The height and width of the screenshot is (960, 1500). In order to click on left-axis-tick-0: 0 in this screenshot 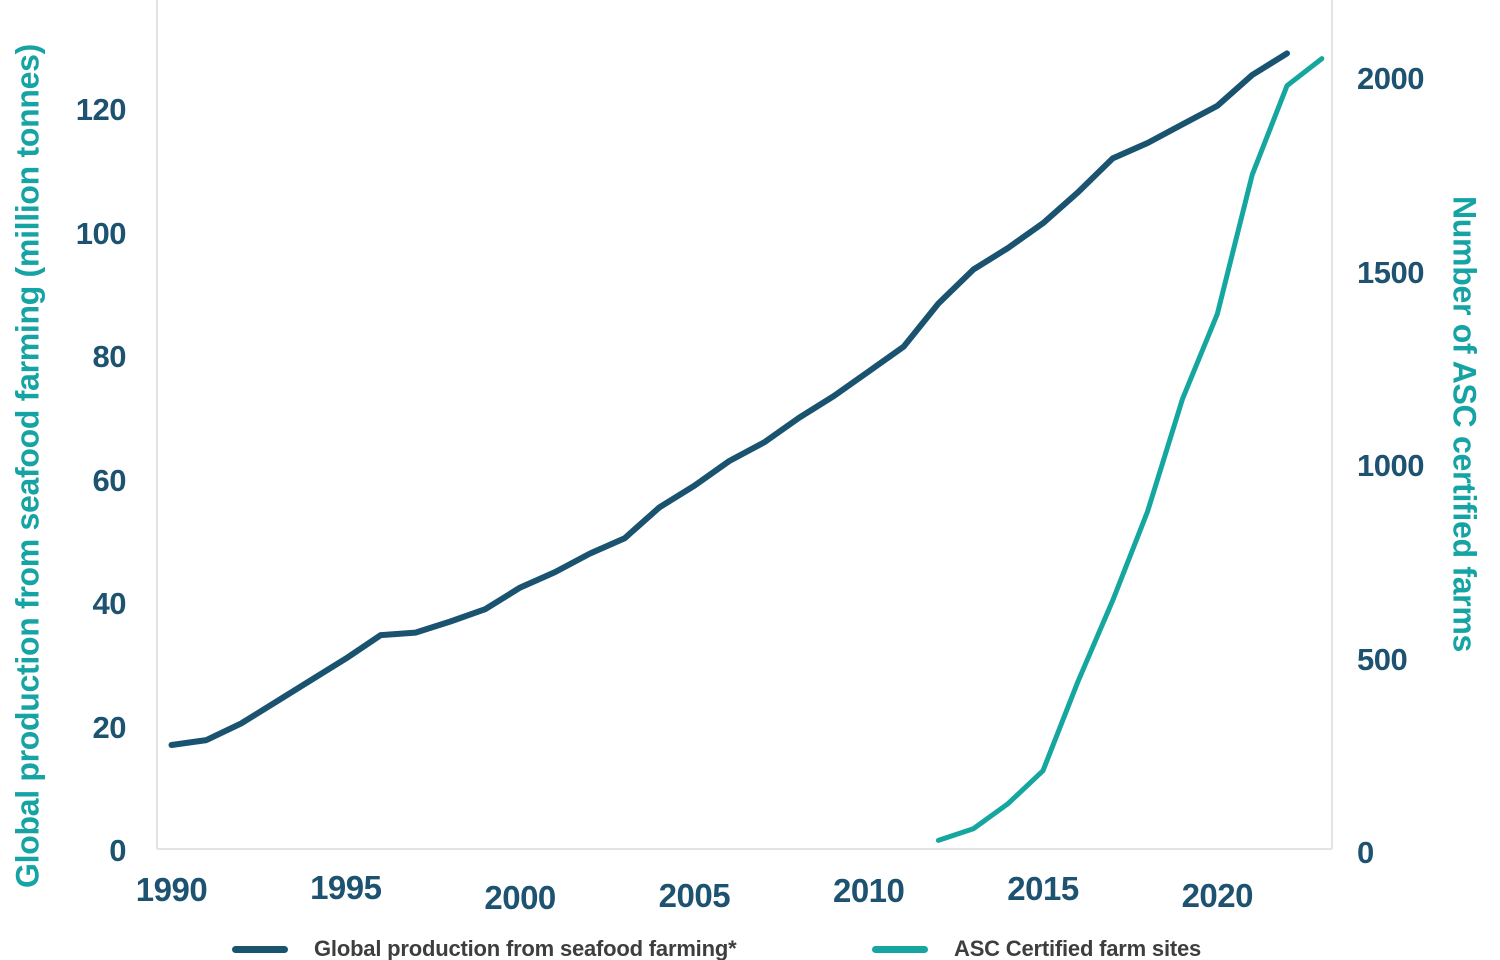, I will do `click(117, 850)`.